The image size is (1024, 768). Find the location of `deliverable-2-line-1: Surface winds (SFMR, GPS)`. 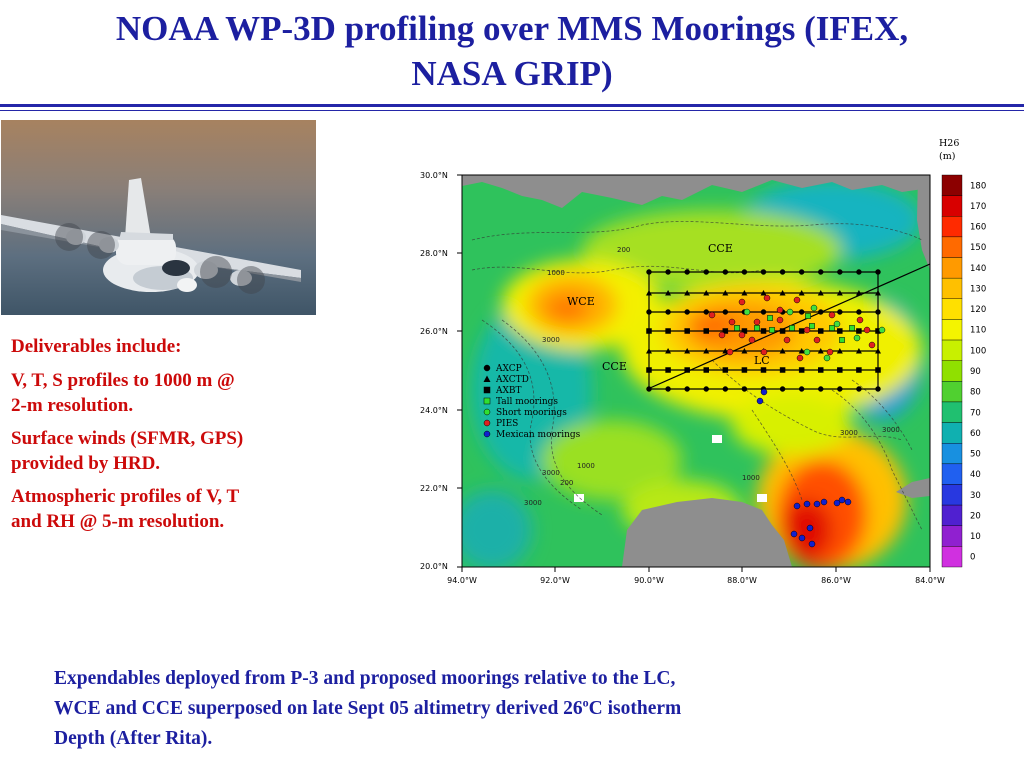

deliverable-2-line-1: Surface winds (SFMR, GPS) is located at coordinates (127, 438).